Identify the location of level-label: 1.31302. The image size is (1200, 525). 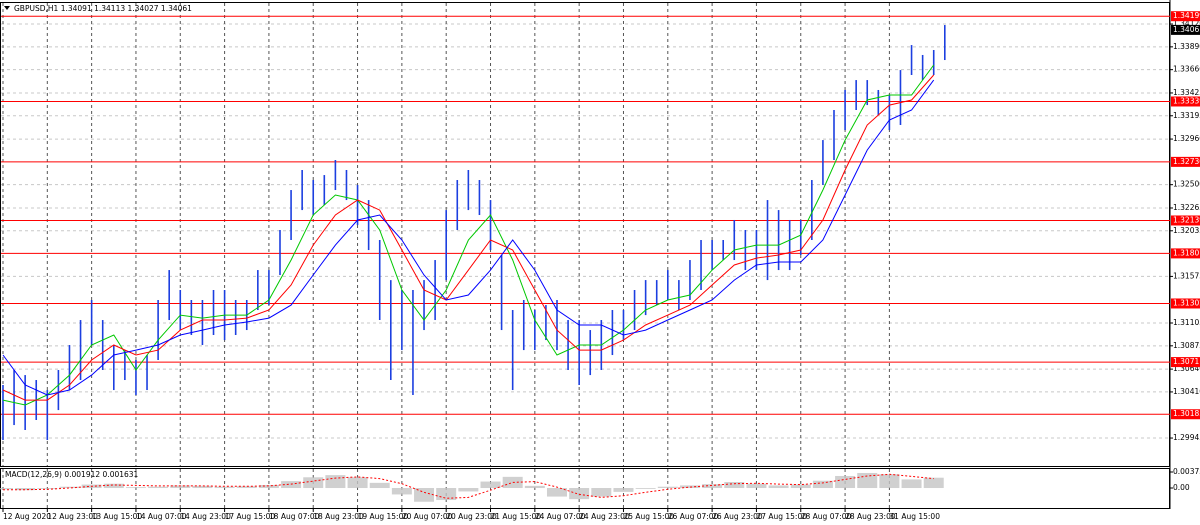
(1186, 302).